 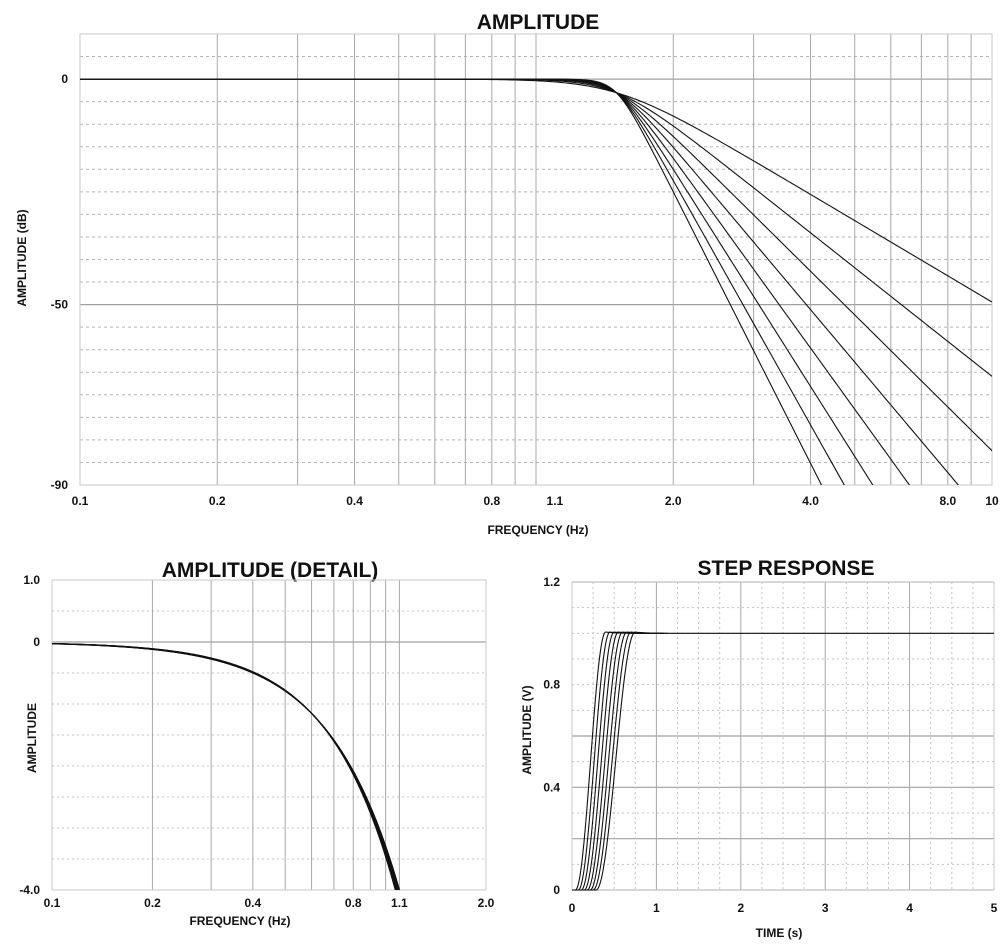 I want to click on amplitude-x-tick-label: 8.0, so click(x=947, y=501).